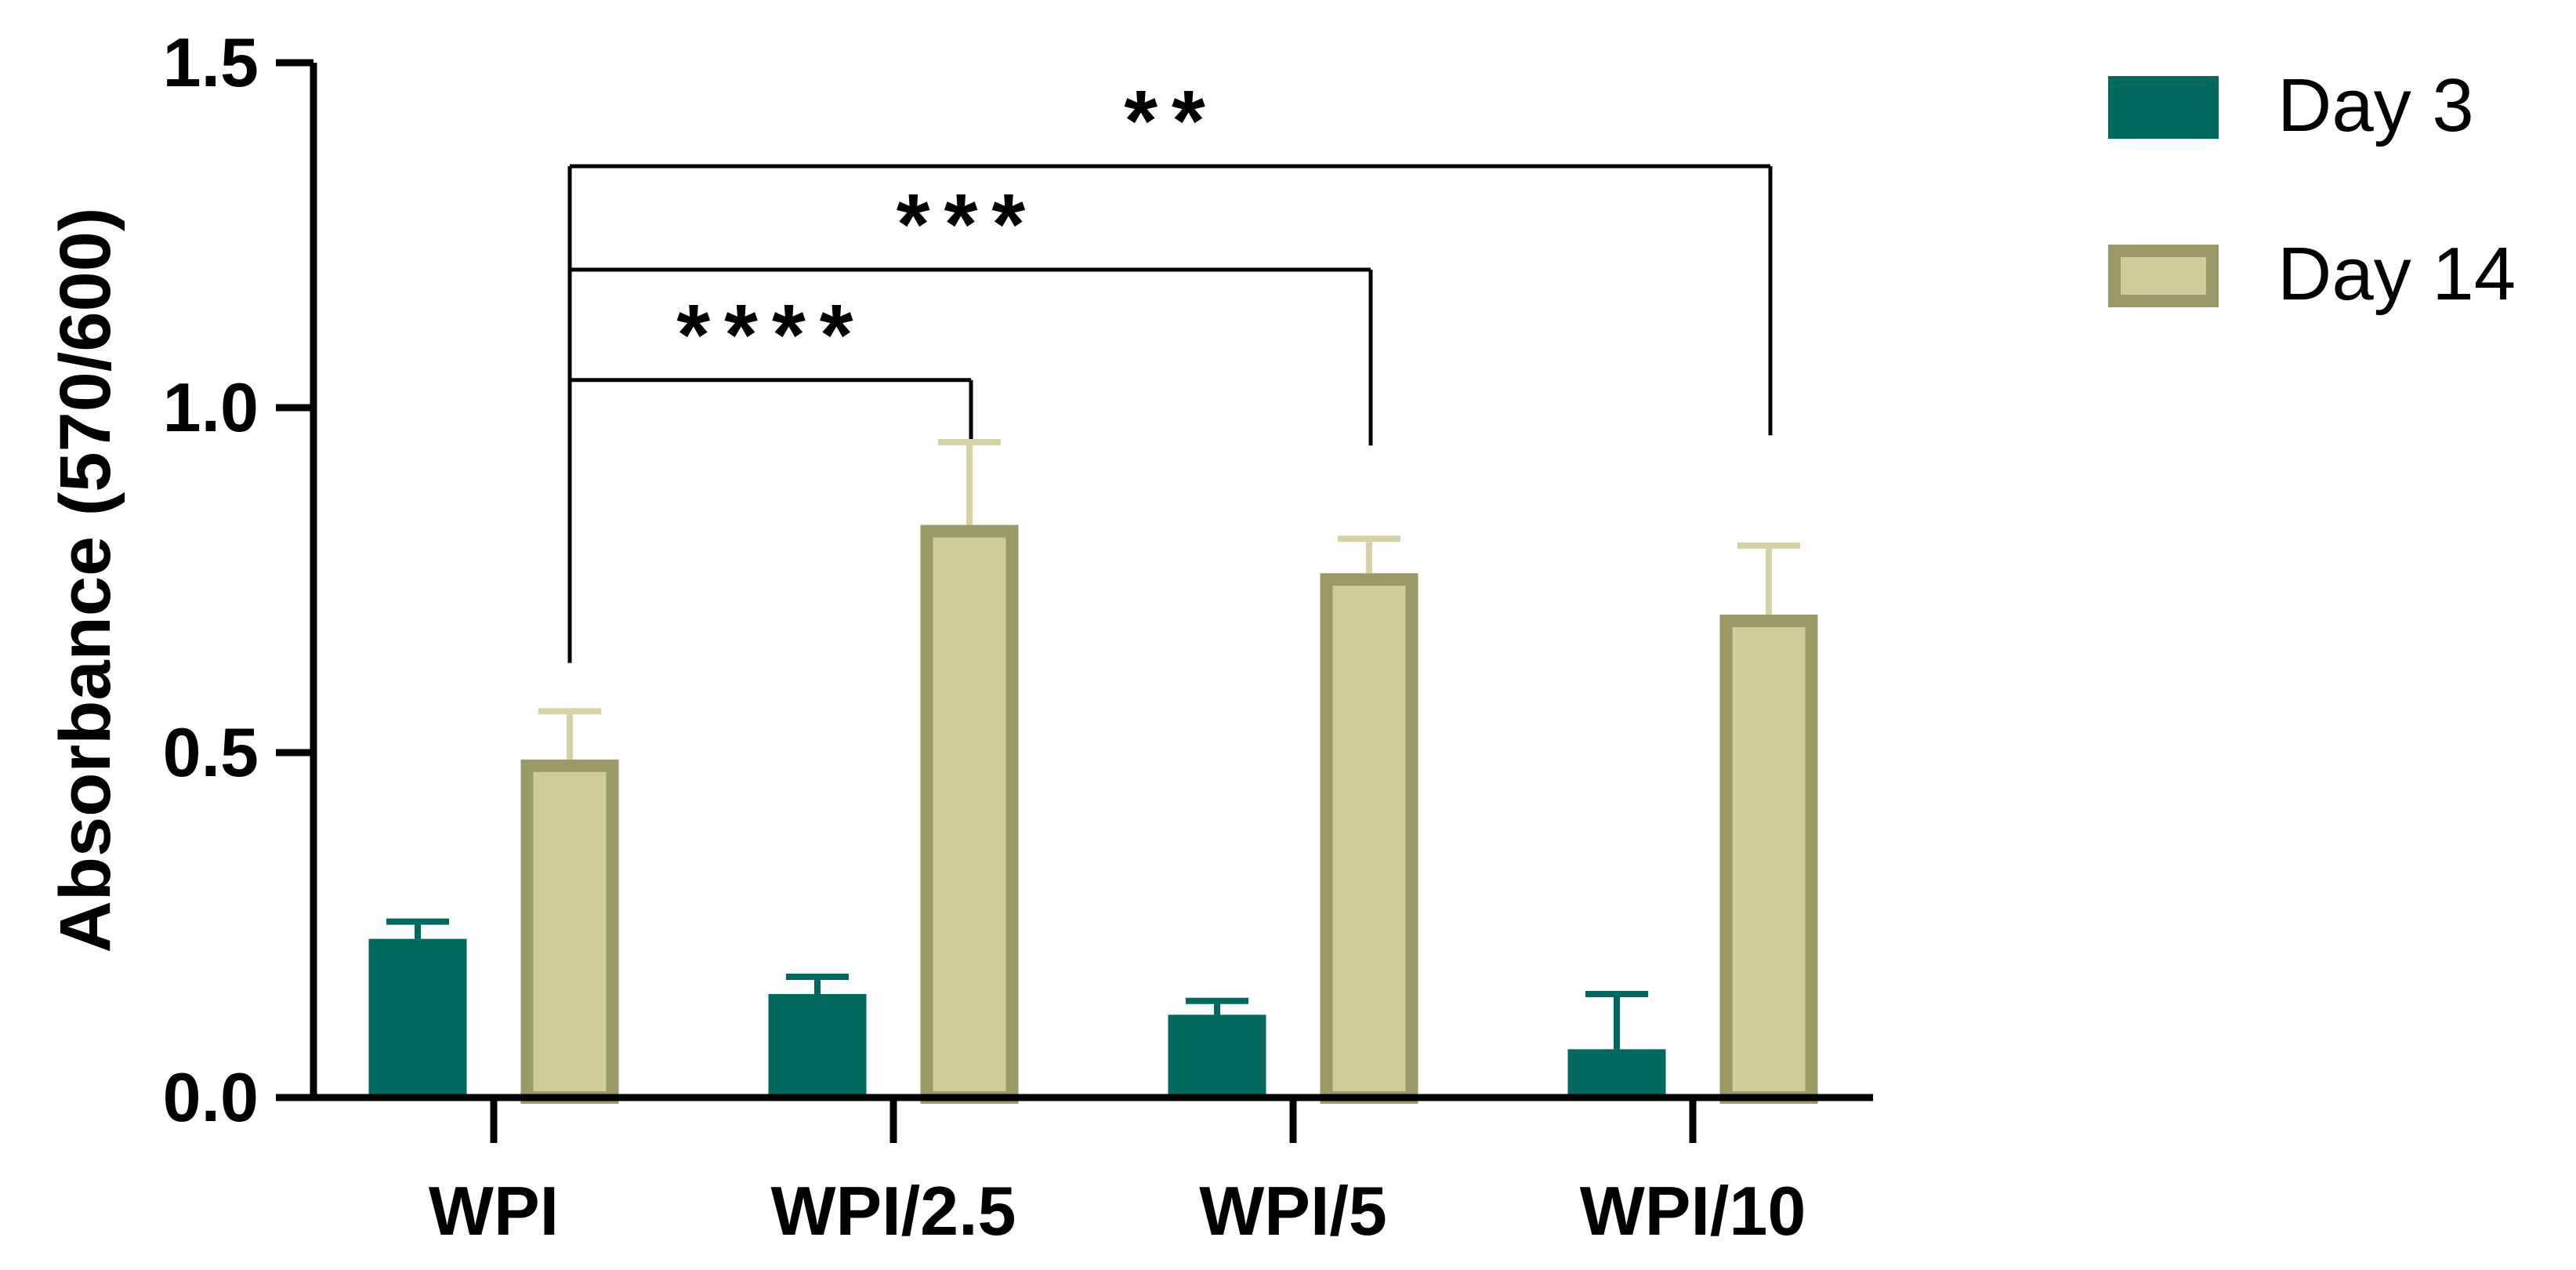  I want to click on x-tick-label: WPI/2.5, so click(893, 1211).